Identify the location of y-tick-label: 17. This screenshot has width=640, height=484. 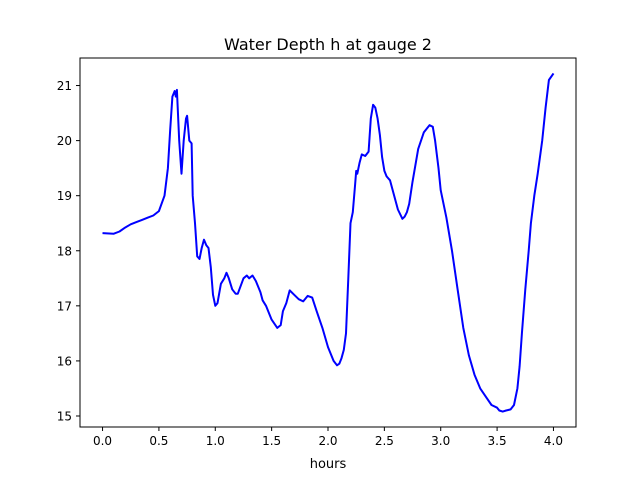
(64, 306).